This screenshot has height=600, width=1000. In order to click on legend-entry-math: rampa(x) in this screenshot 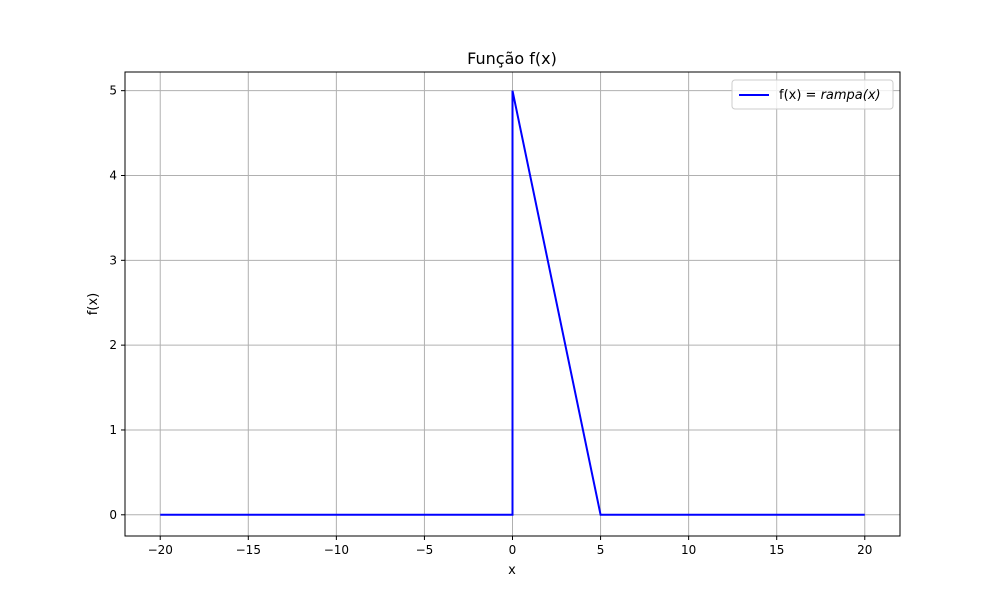, I will do `click(851, 95)`.